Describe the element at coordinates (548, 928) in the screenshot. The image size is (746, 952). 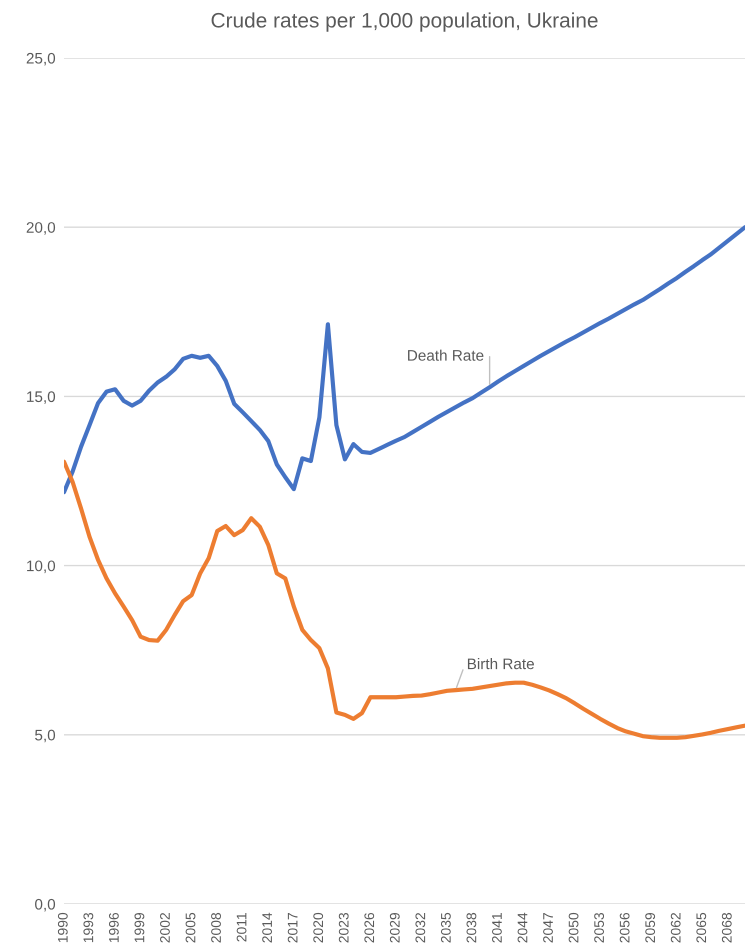
I see `x-tick-label: 2047` at that location.